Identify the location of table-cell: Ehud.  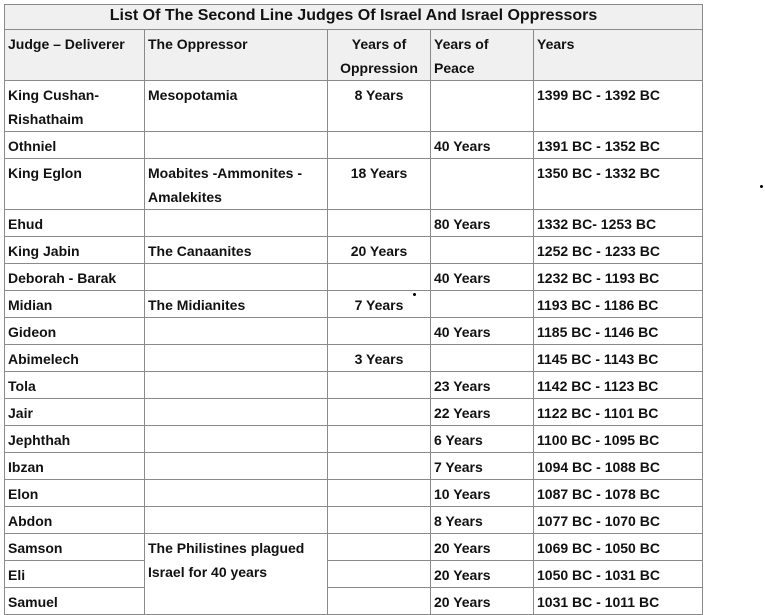
(74, 223).